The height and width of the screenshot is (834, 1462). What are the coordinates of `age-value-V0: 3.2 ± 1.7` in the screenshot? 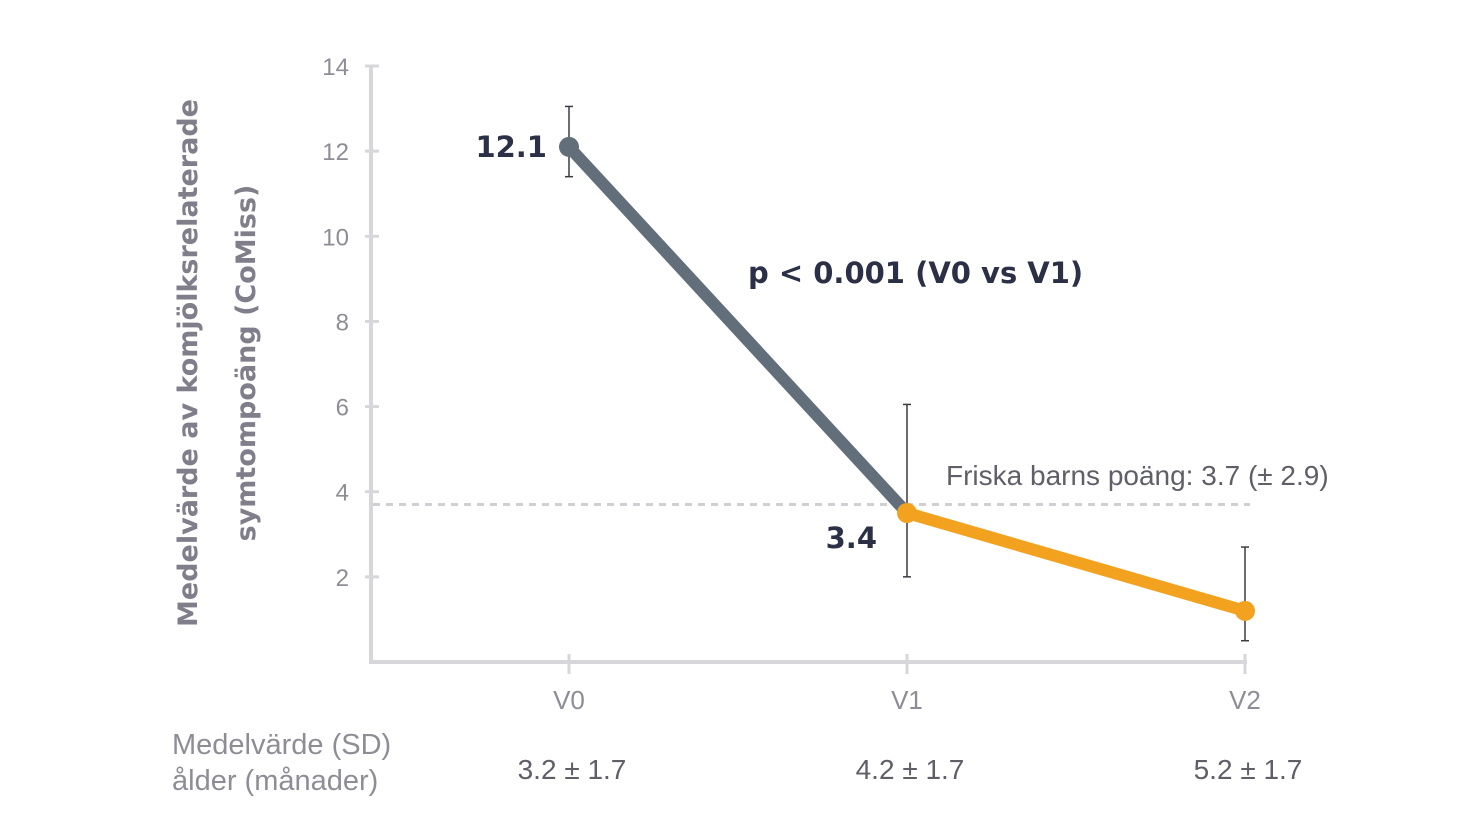 It's located at (572, 769).